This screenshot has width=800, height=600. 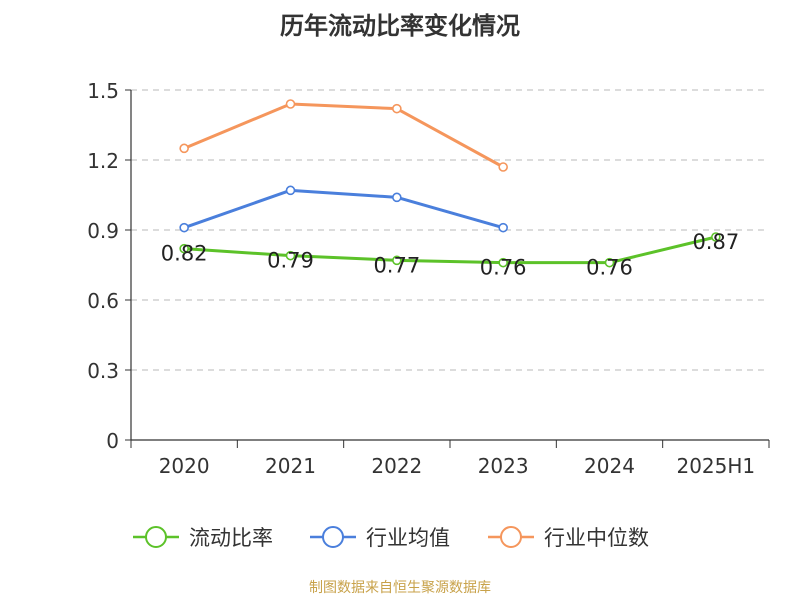 I want to click on y-tick-label: 0.3, so click(x=103, y=371).